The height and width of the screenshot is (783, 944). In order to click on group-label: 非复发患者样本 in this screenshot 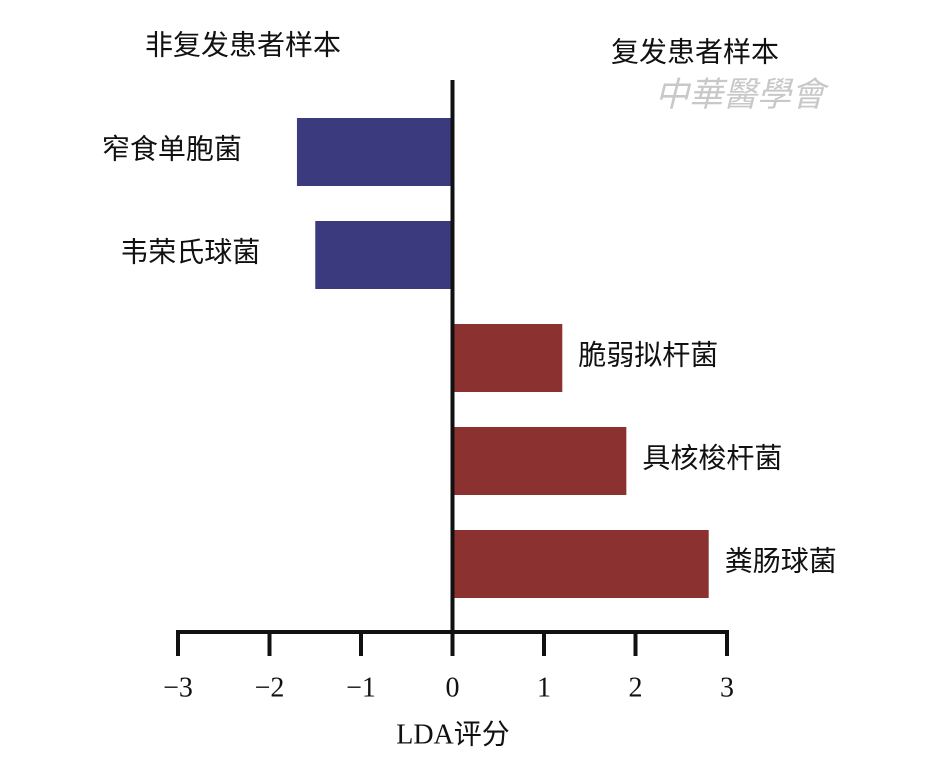, I will do `click(243, 45)`.